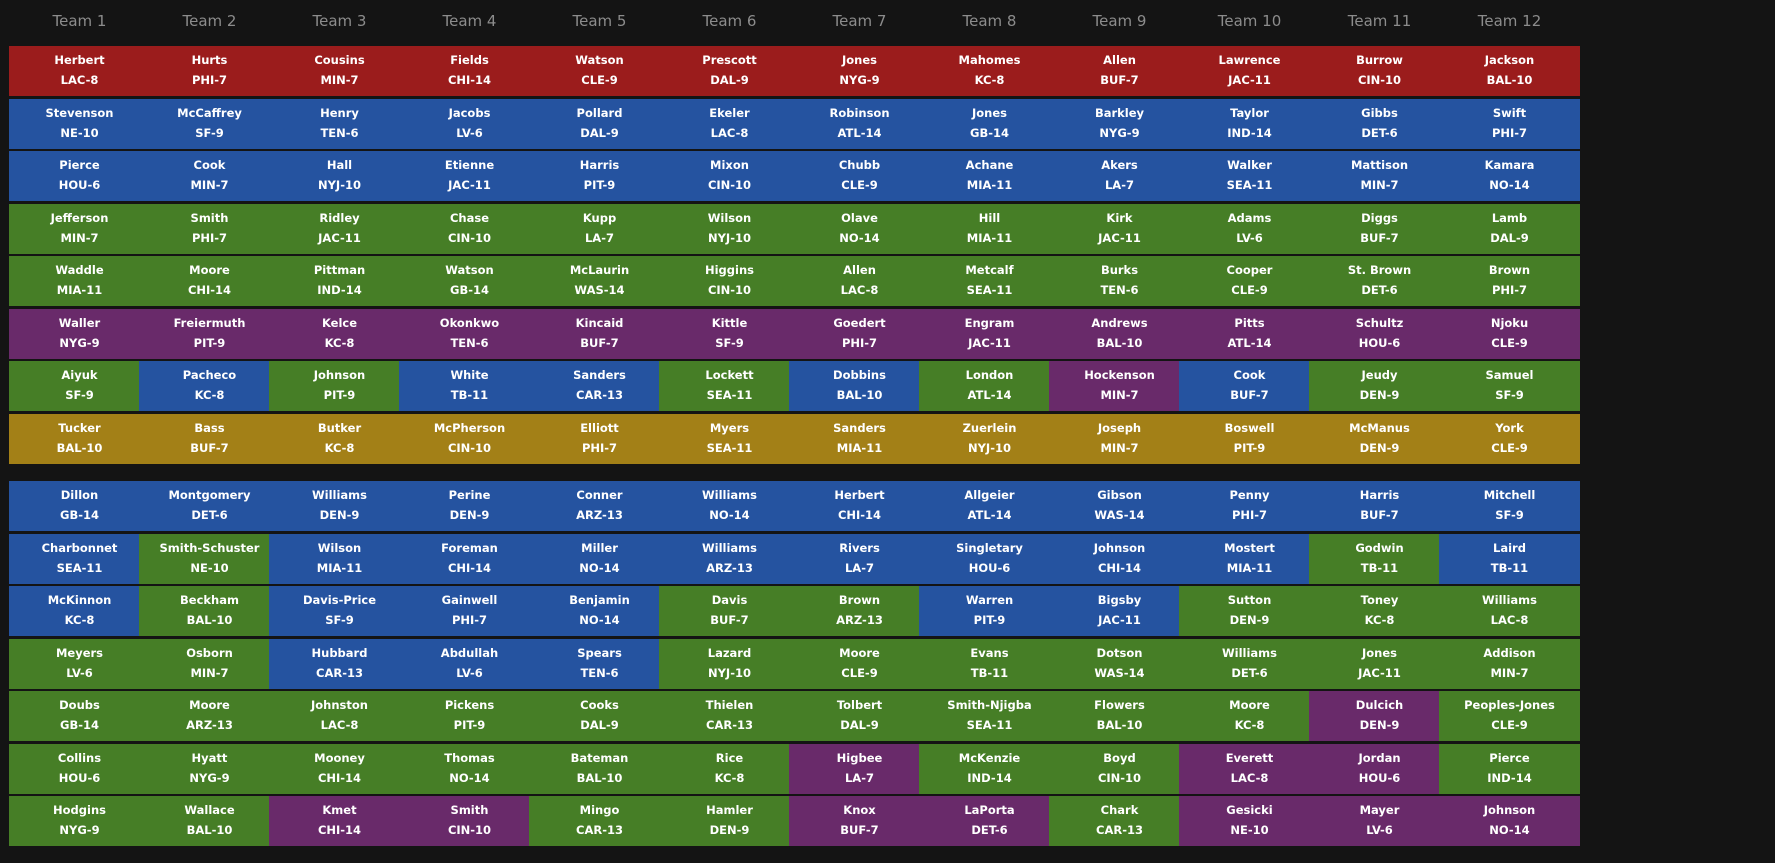 This screenshot has width=1775, height=863. Describe the element at coordinates (989, 611) in the screenshot. I see `player-cell: Warren PIT-9` at that location.